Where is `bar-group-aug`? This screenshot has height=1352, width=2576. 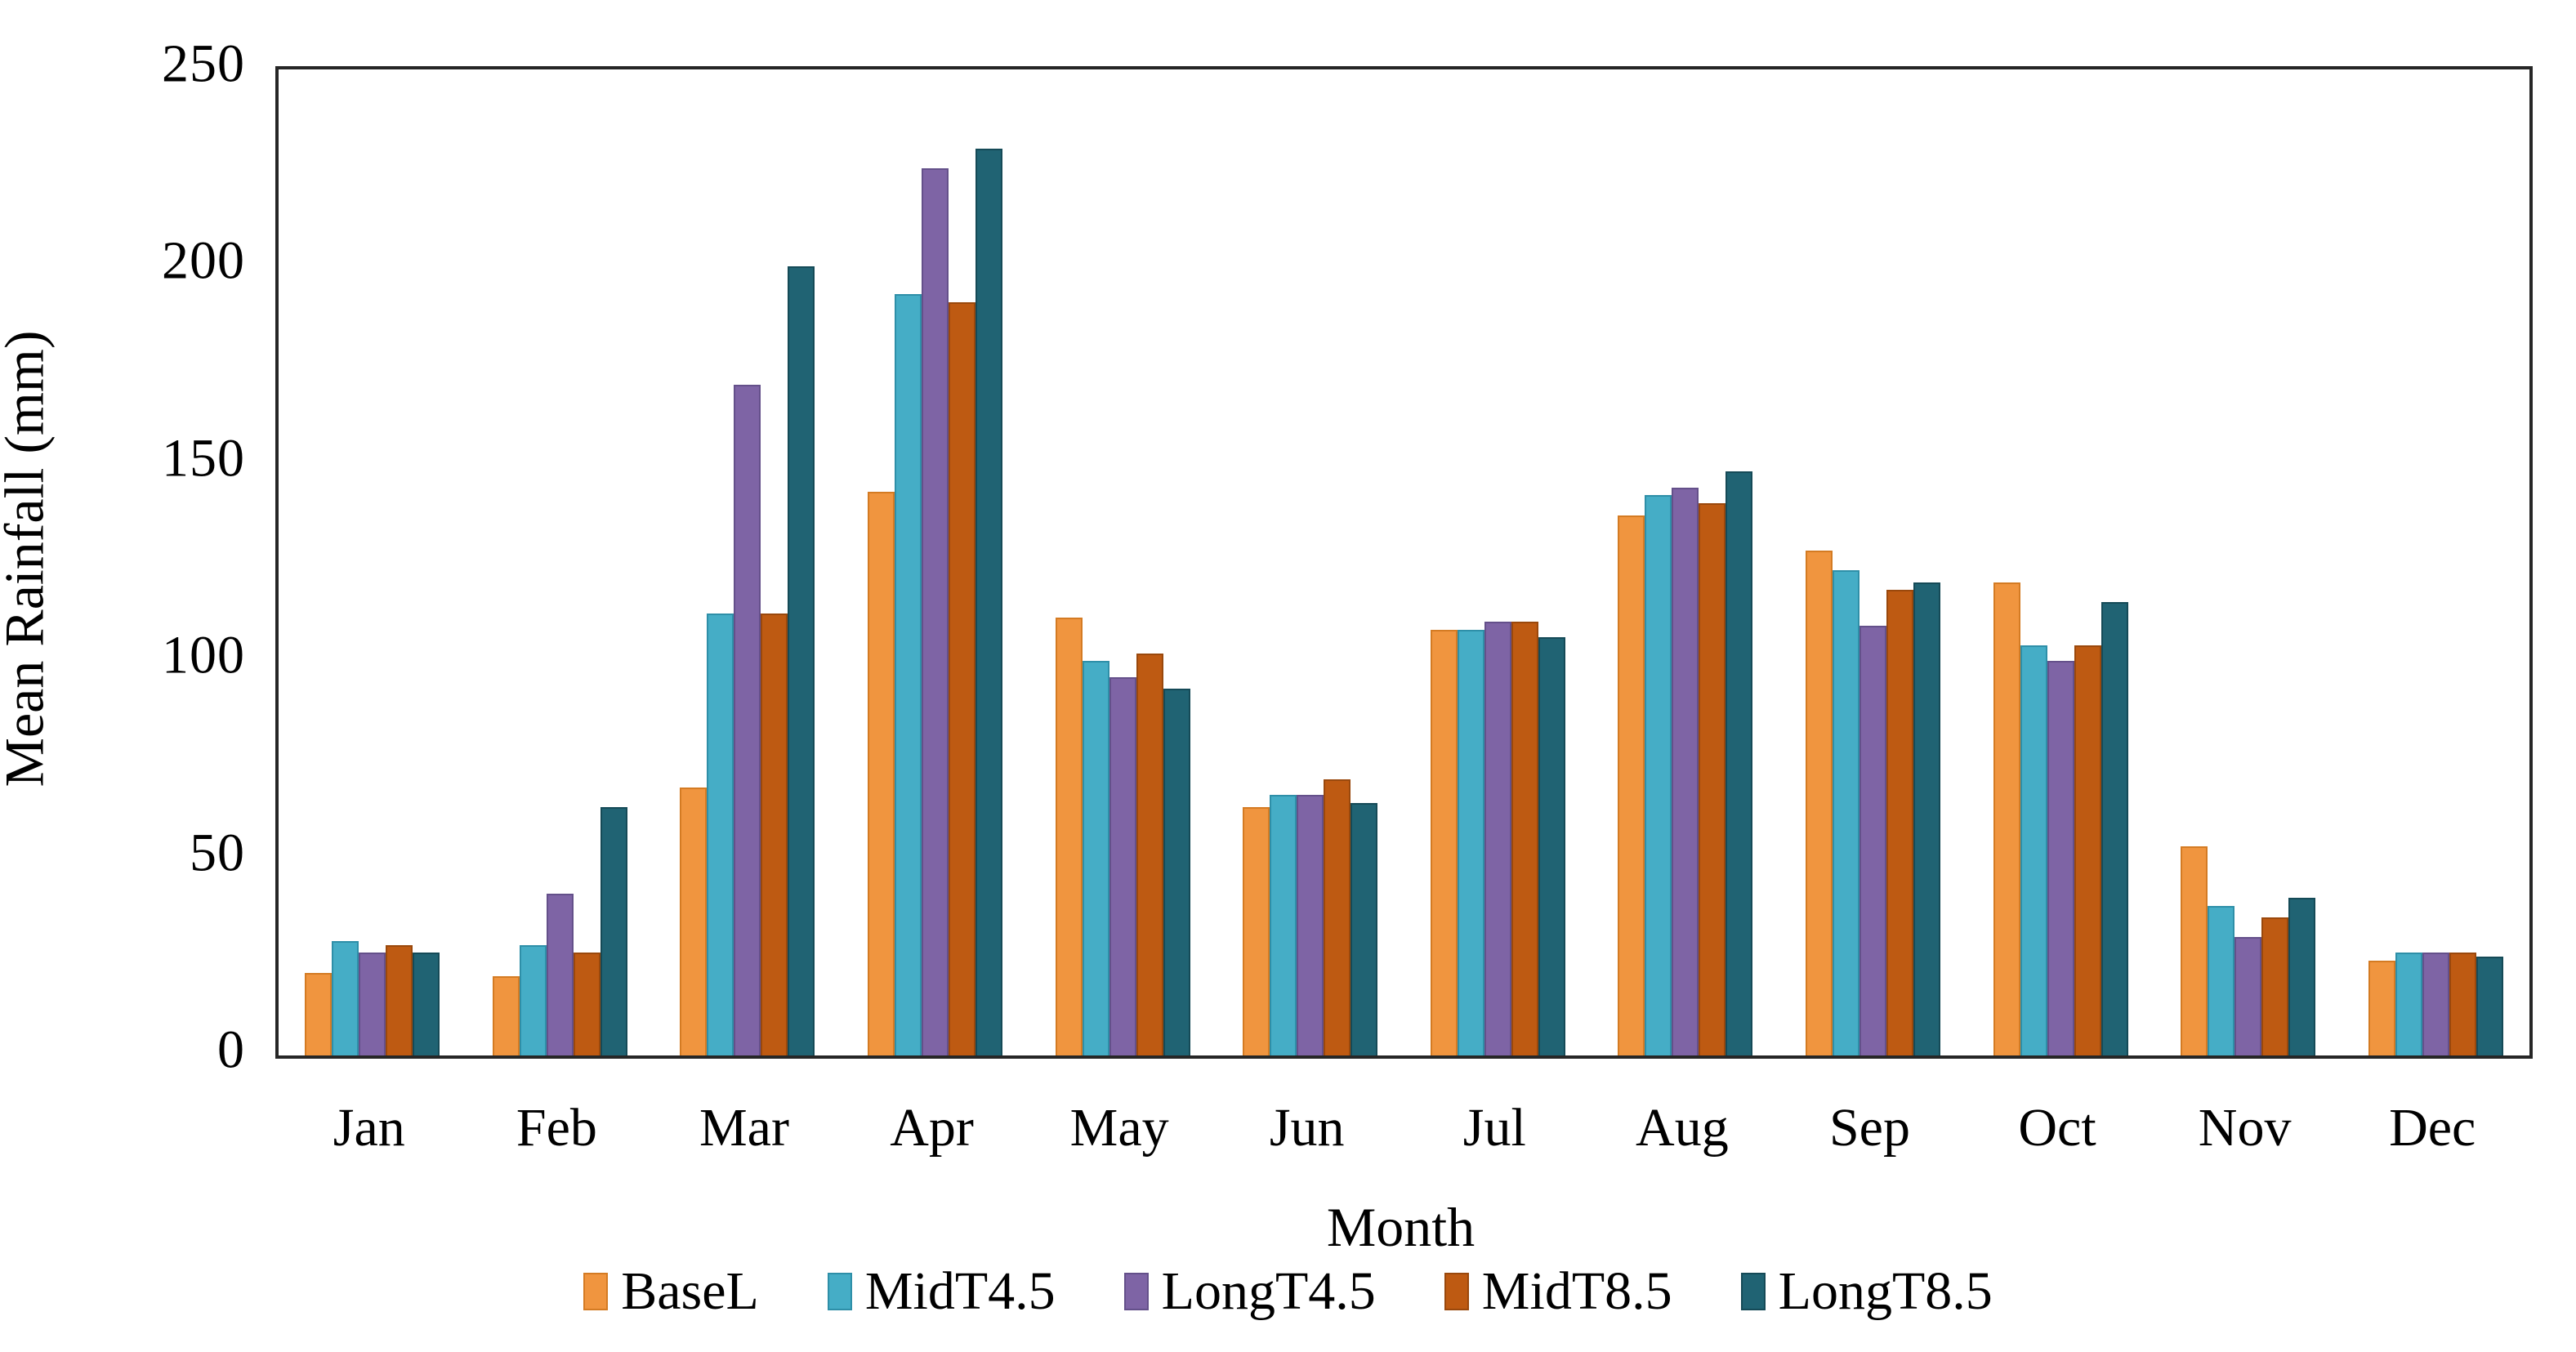
bar-group-aug is located at coordinates (1686, 562).